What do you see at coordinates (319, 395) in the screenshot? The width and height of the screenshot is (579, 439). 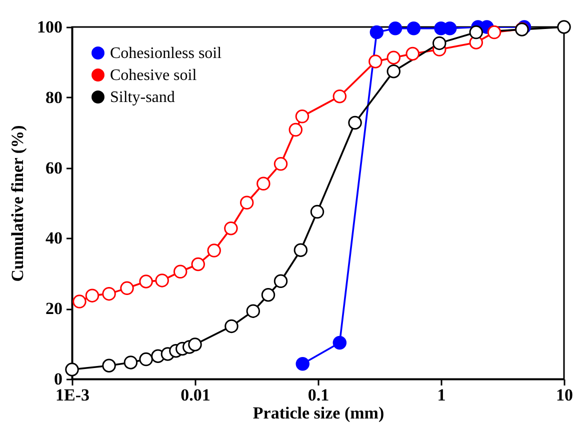 I see `x-tick-label: 0.1` at bounding box center [319, 395].